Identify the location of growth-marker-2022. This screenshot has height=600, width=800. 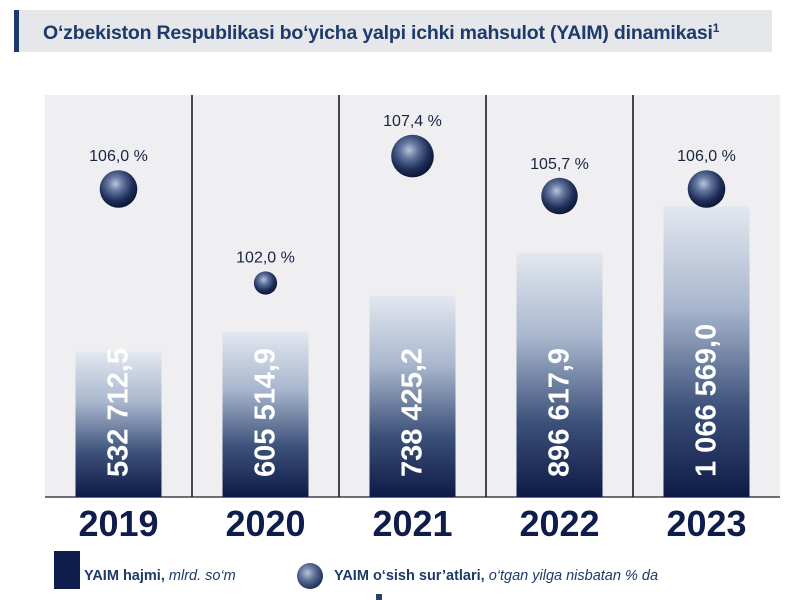
(559, 196).